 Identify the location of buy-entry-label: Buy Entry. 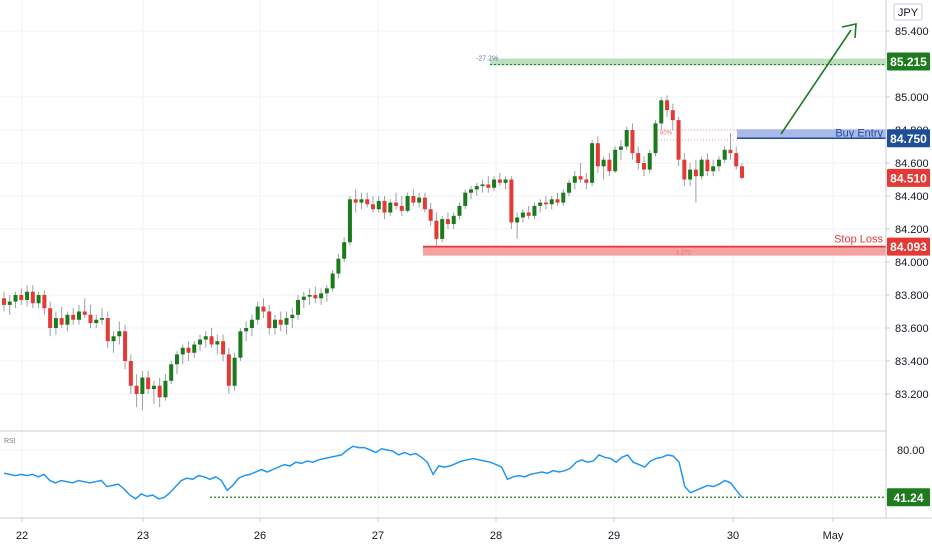
(859, 133).